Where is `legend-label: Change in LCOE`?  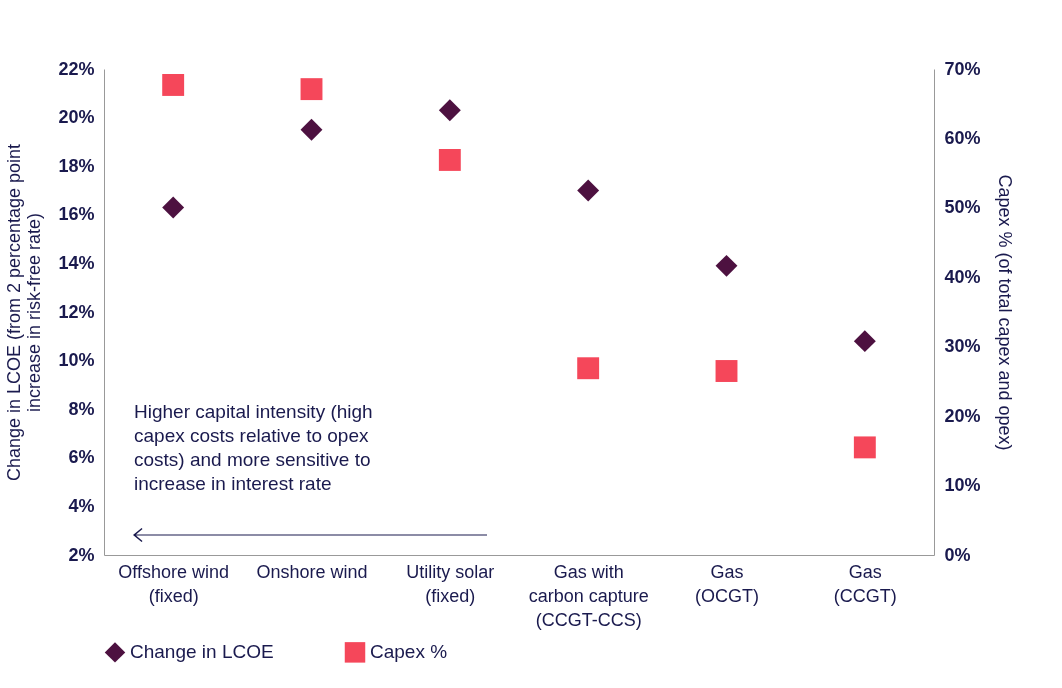
legend-label: Change in LCOE is located at coordinates (202, 652).